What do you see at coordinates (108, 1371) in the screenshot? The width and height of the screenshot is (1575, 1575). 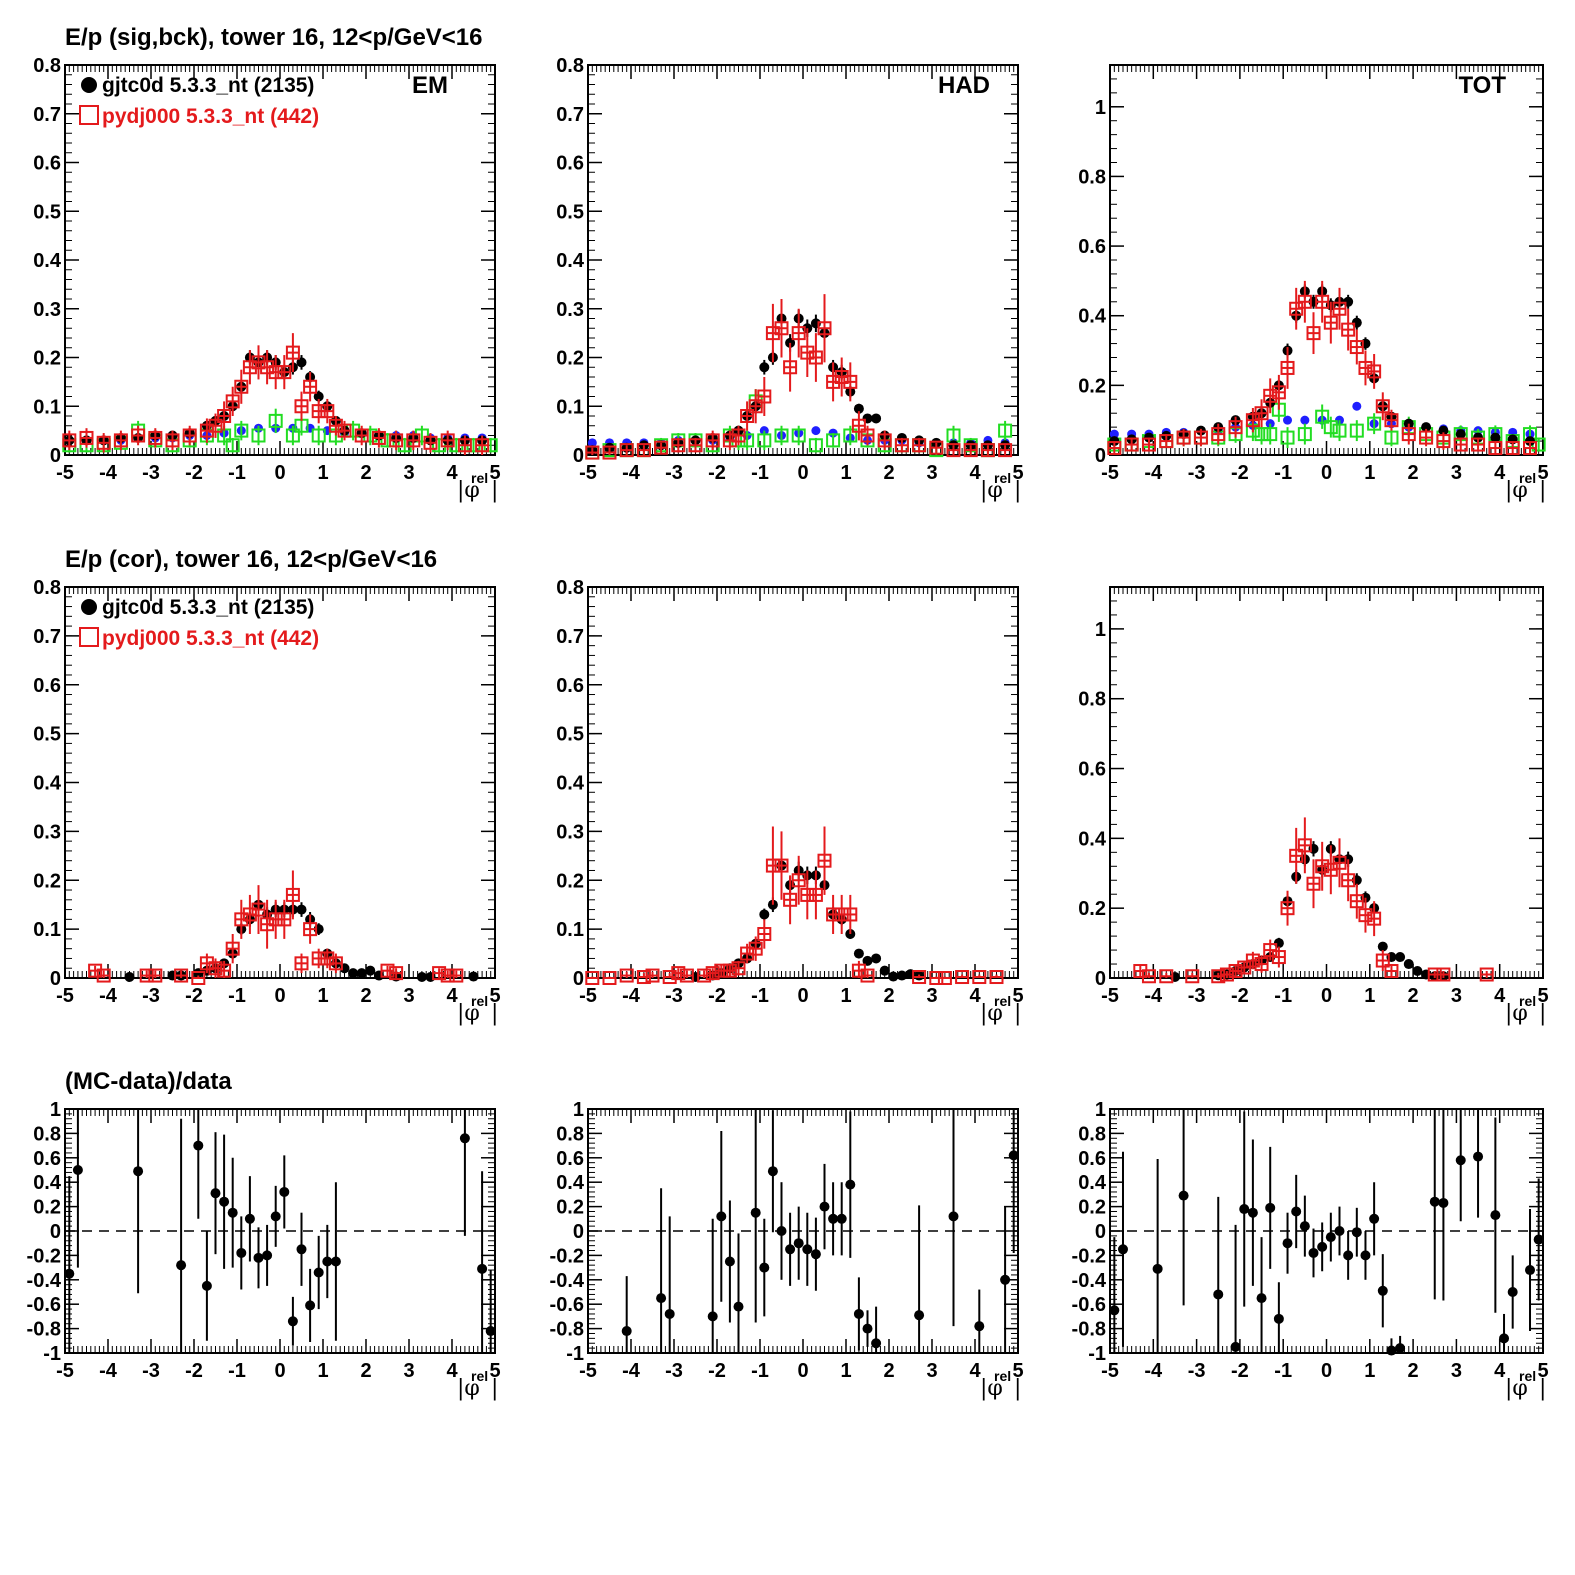 I see `x-tick-label: -4` at bounding box center [108, 1371].